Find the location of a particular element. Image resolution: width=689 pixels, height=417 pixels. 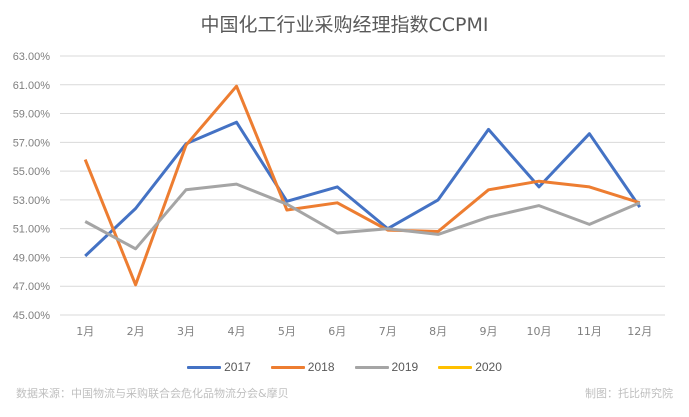

x-tick-label: 5月 is located at coordinates (287, 331).